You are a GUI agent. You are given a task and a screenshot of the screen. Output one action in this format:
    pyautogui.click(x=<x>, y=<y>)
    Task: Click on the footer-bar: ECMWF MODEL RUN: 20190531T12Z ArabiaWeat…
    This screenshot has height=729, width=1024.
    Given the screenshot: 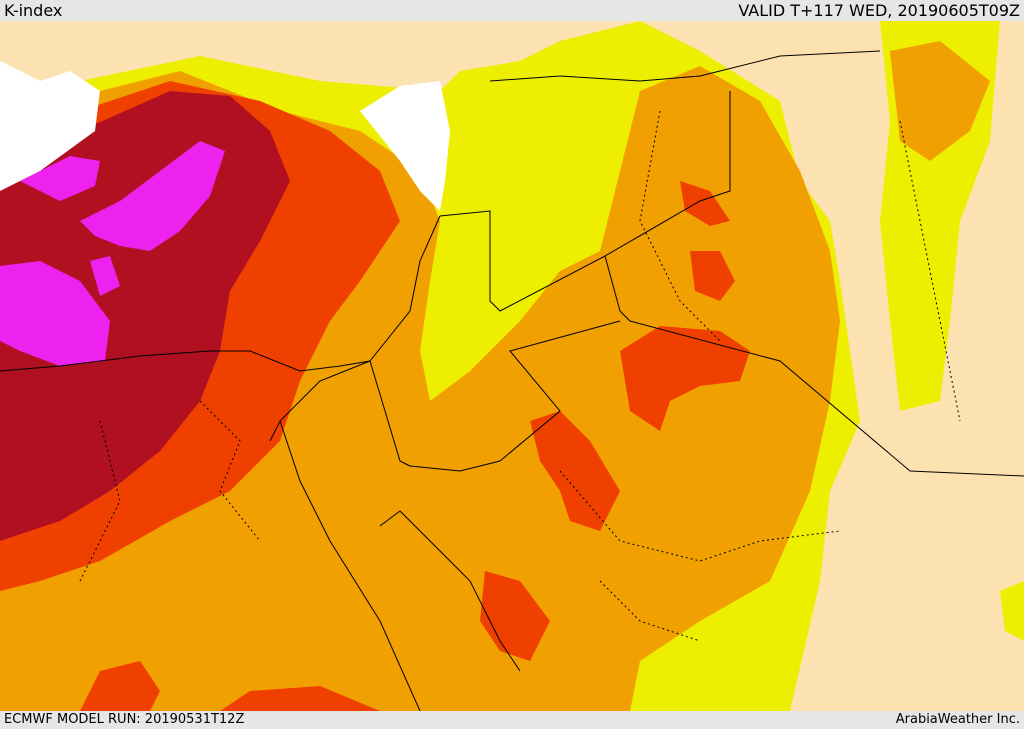 What is the action you would take?
    pyautogui.click(x=512, y=720)
    